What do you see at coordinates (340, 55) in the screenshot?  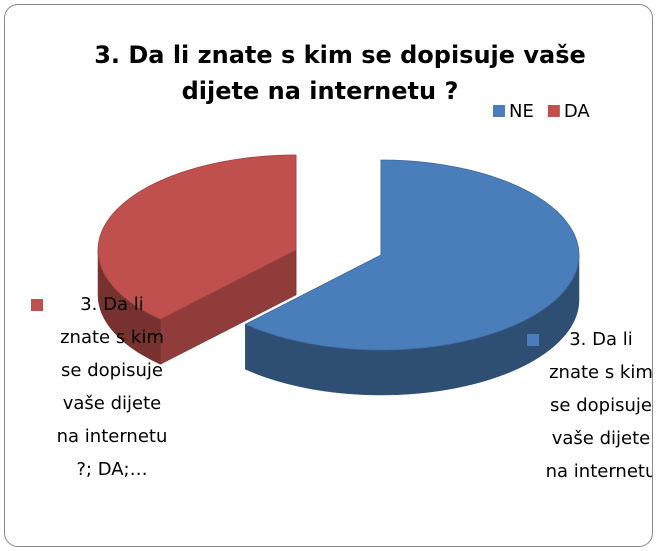 I see `chart-title: 3. Da li znate s kim se dopisuje vaše` at bounding box center [340, 55].